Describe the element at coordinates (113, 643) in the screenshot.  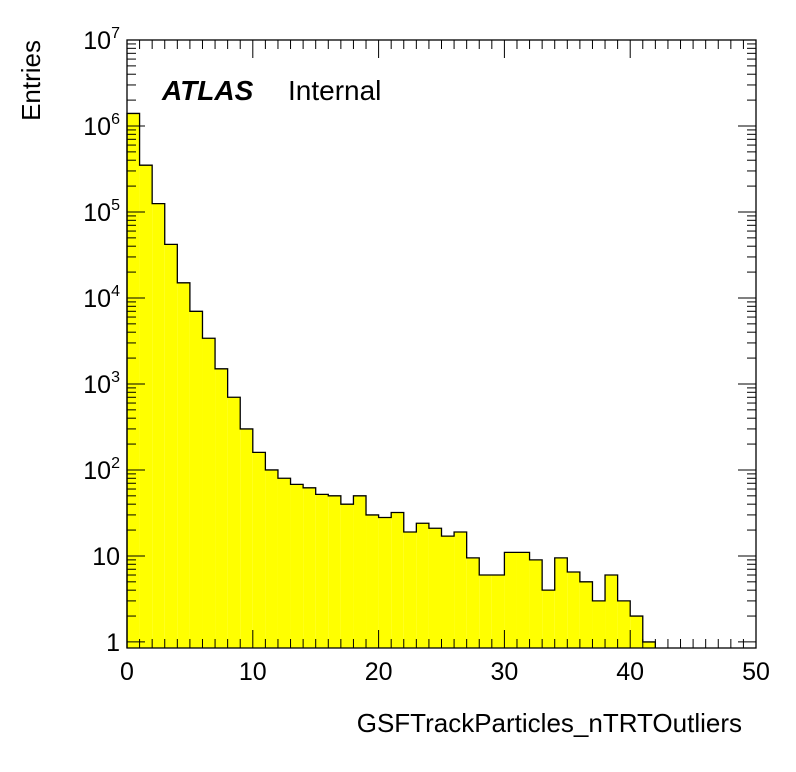
I see `y-tick-label: 1` at that location.